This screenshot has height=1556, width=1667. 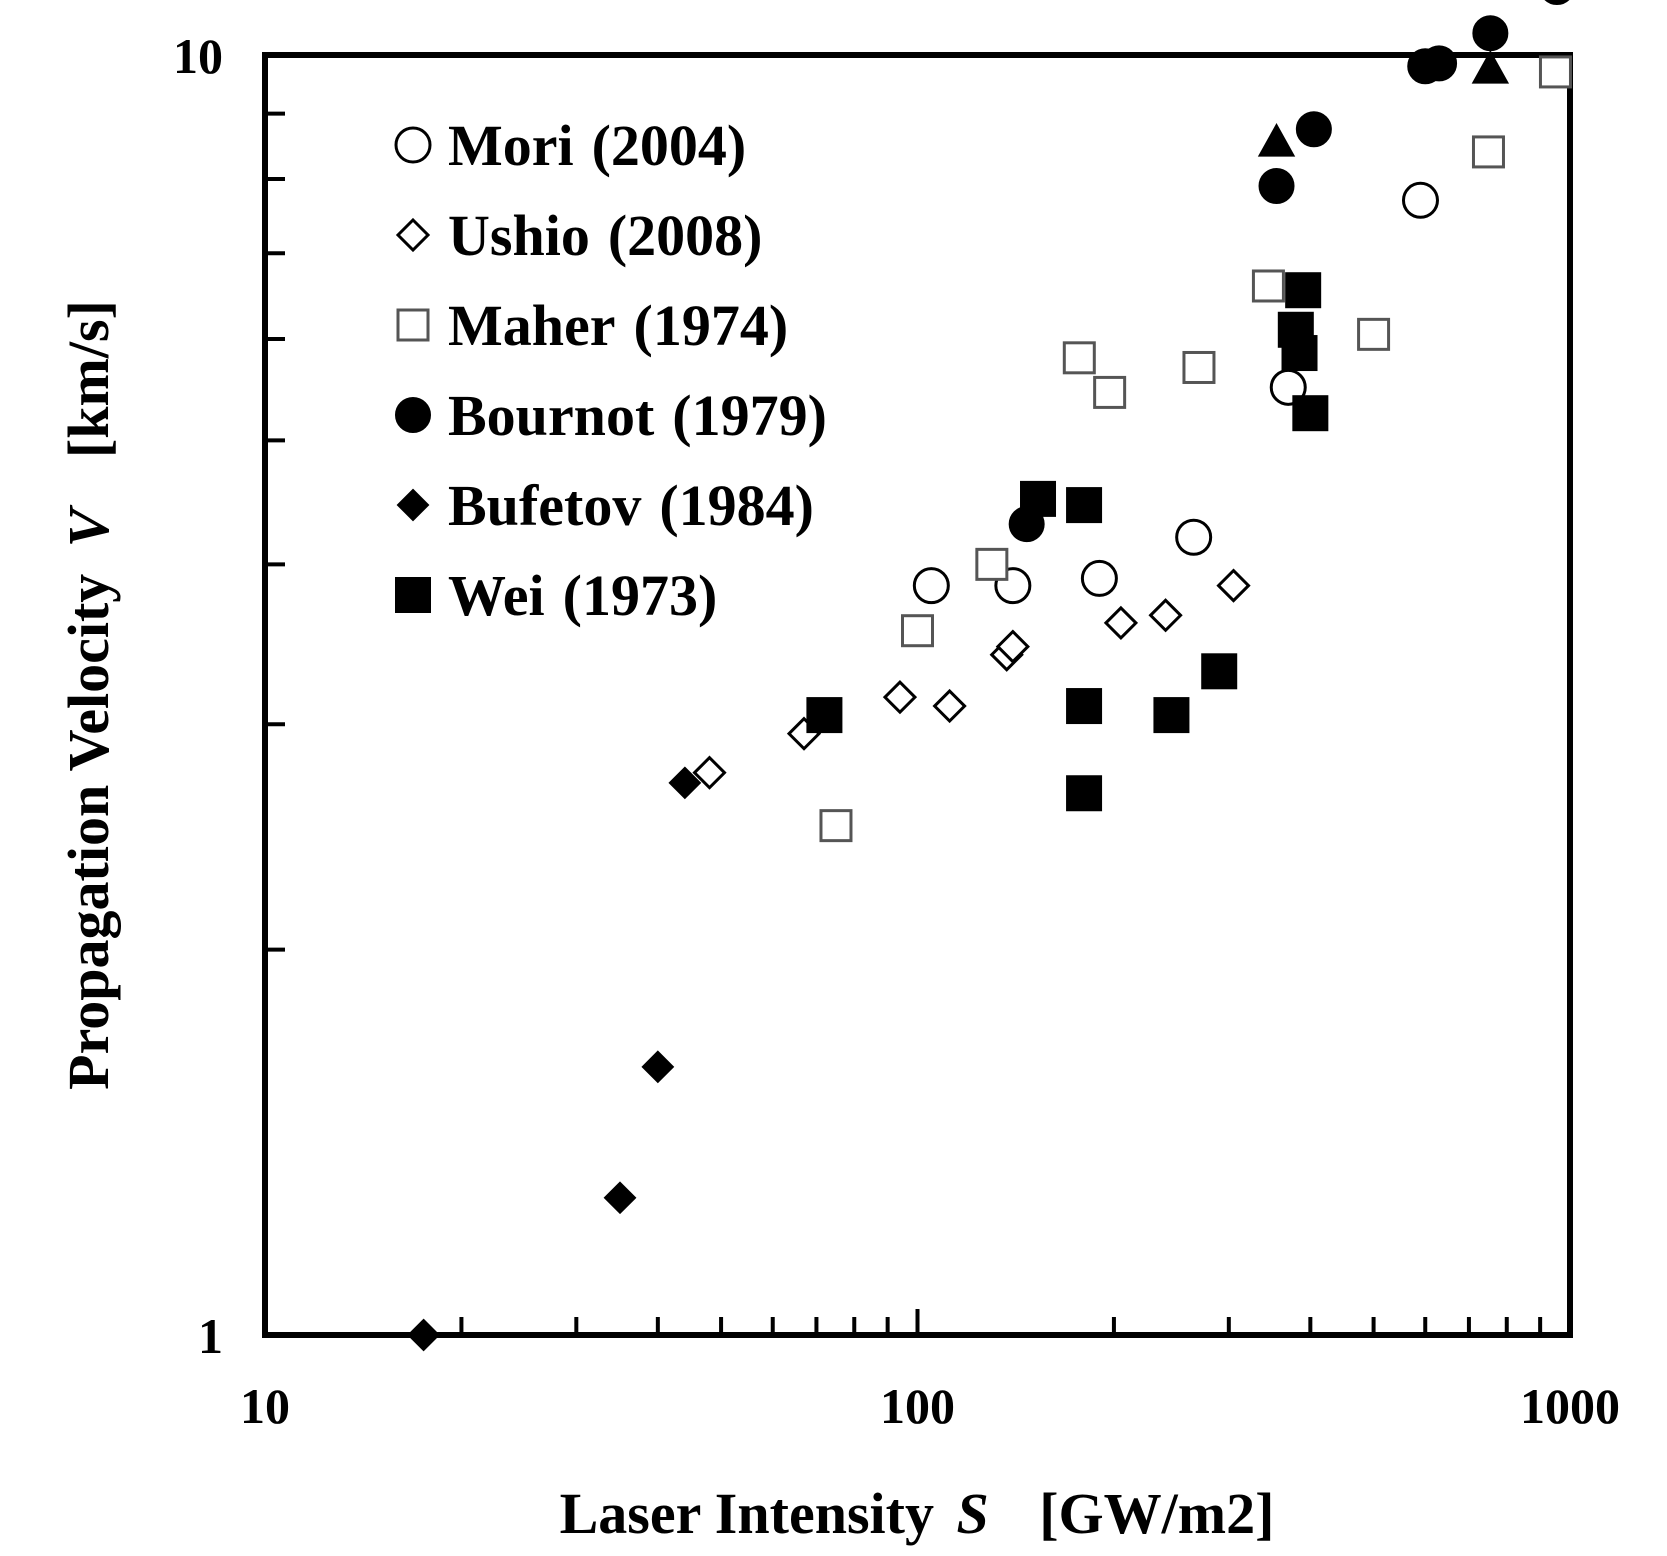 What do you see at coordinates (413, 595) in the screenshot?
I see `legend-marker-wei` at bounding box center [413, 595].